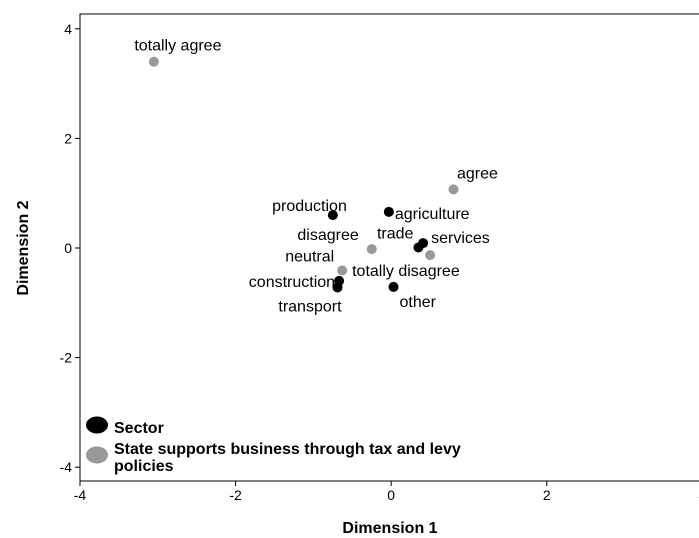  What do you see at coordinates (235, 495) in the screenshot?
I see `x-tick-label: -2` at bounding box center [235, 495].